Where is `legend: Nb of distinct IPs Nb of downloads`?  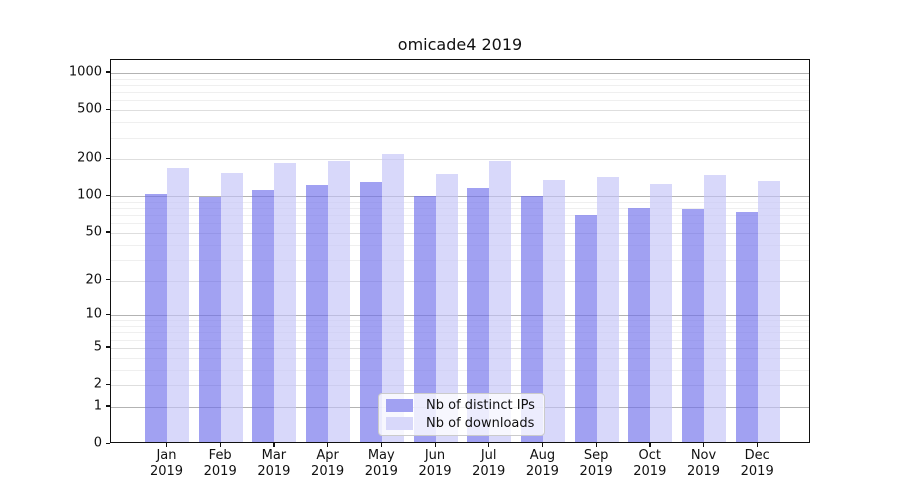
legend: Nb of distinct IPs Nb of downloads is located at coordinates (461, 414).